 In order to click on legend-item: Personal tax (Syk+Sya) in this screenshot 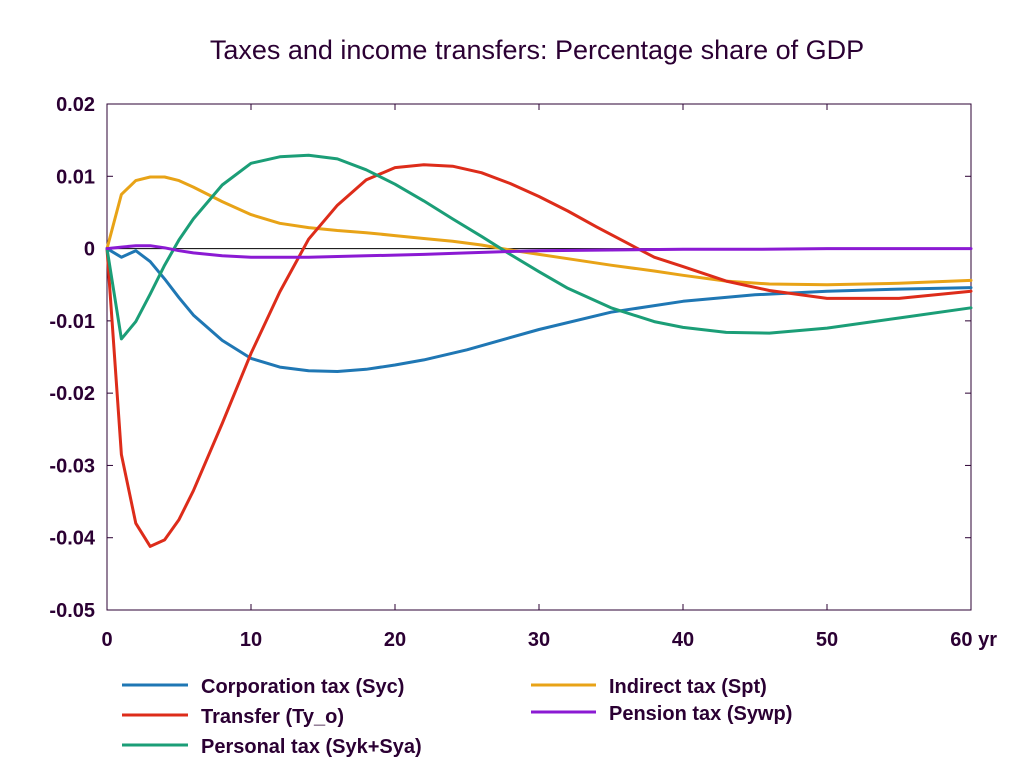, I will do `click(272, 747)`.